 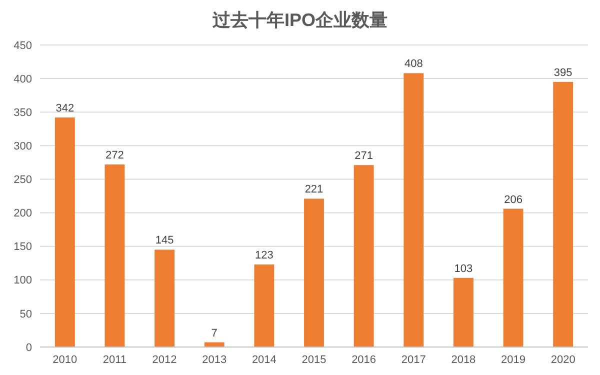 I want to click on data-label: 408, so click(x=413, y=64).